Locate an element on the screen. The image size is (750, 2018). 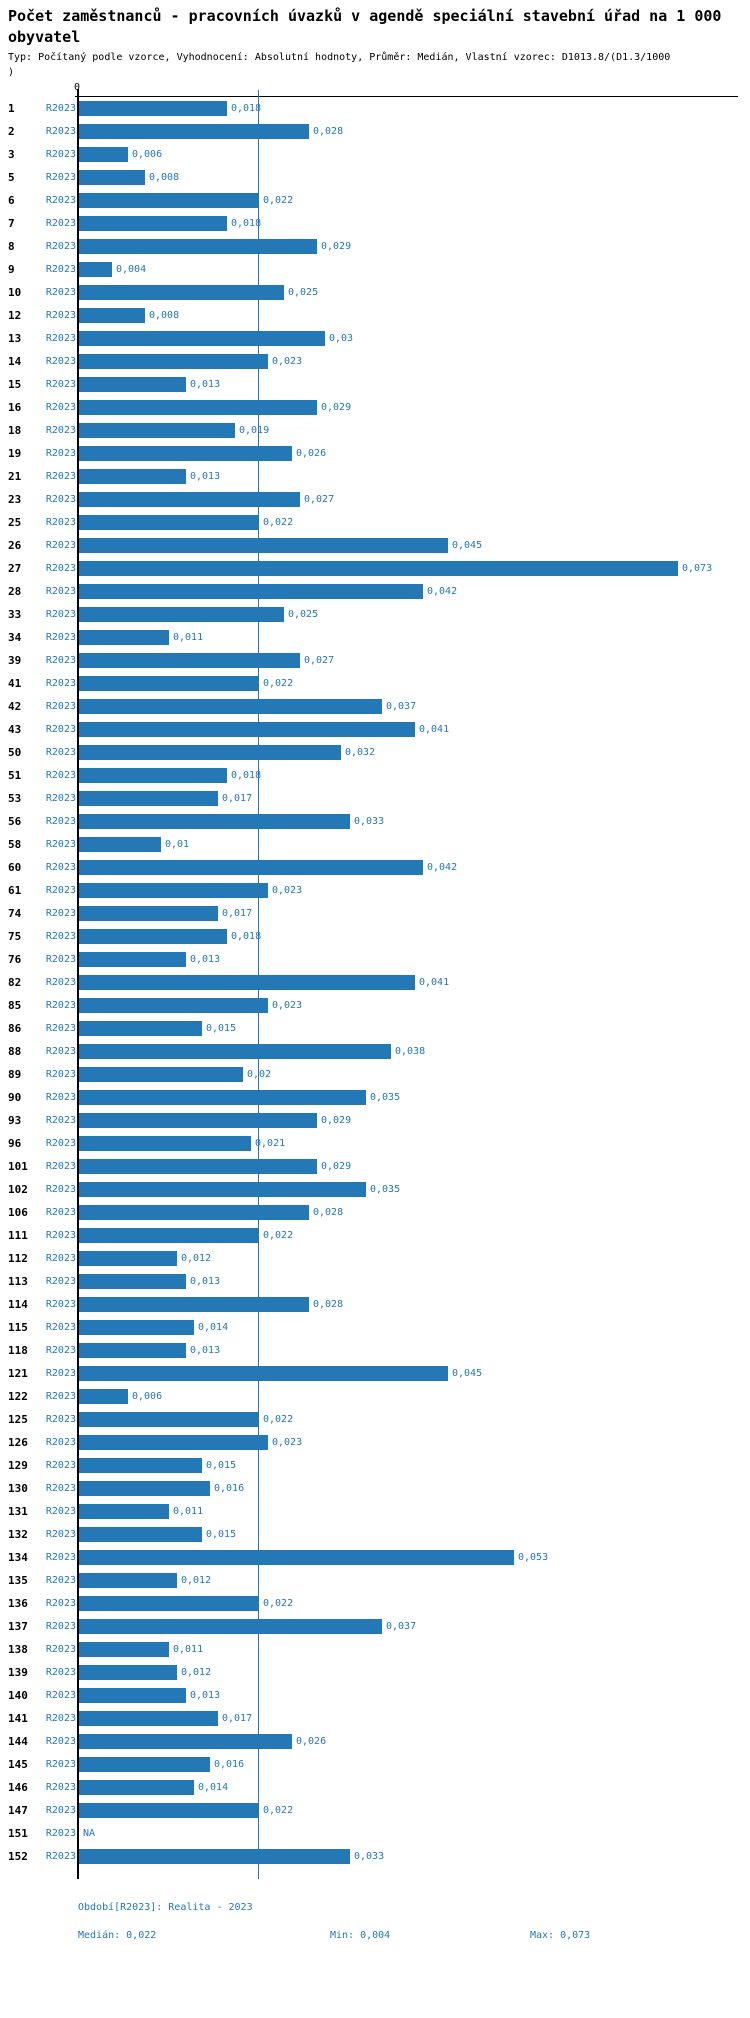
value-label: 0,004 is located at coordinates (131, 269).